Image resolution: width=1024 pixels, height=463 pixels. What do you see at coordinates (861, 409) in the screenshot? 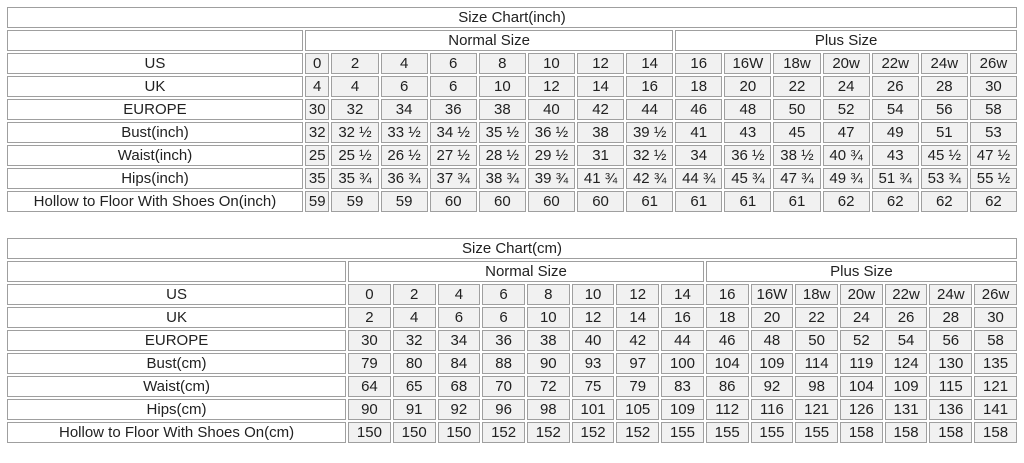
I see `size-value-cell: 126` at bounding box center [861, 409].